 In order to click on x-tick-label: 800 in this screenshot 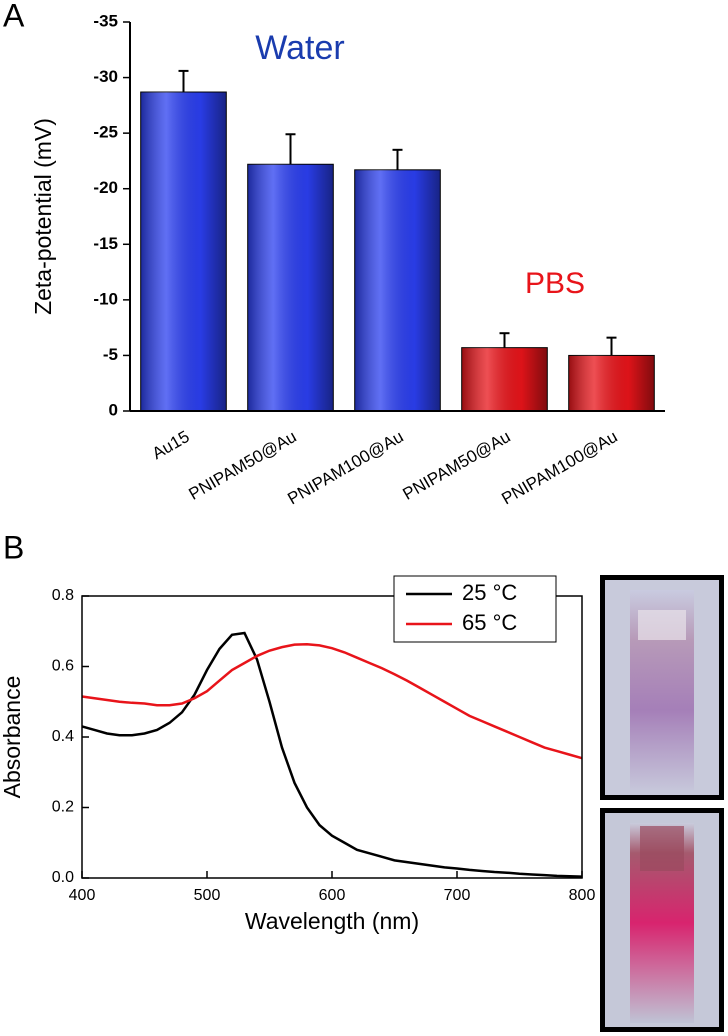, I will do `click(582, 895)`.